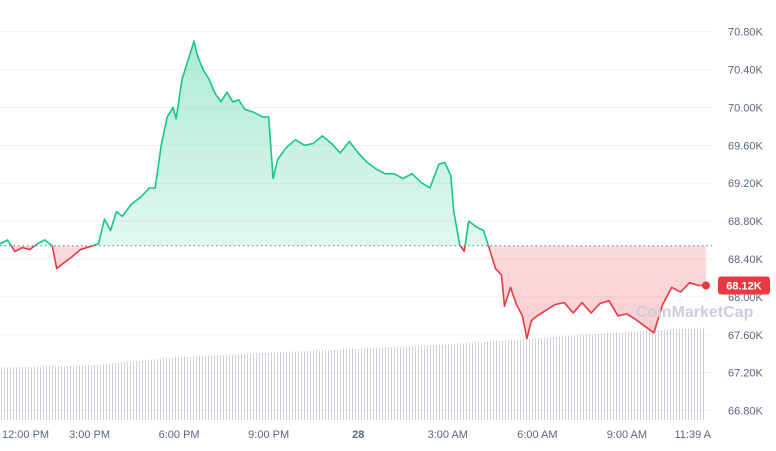  I want to click on x-tick-label: 9:00 PM, so click(268, 435).